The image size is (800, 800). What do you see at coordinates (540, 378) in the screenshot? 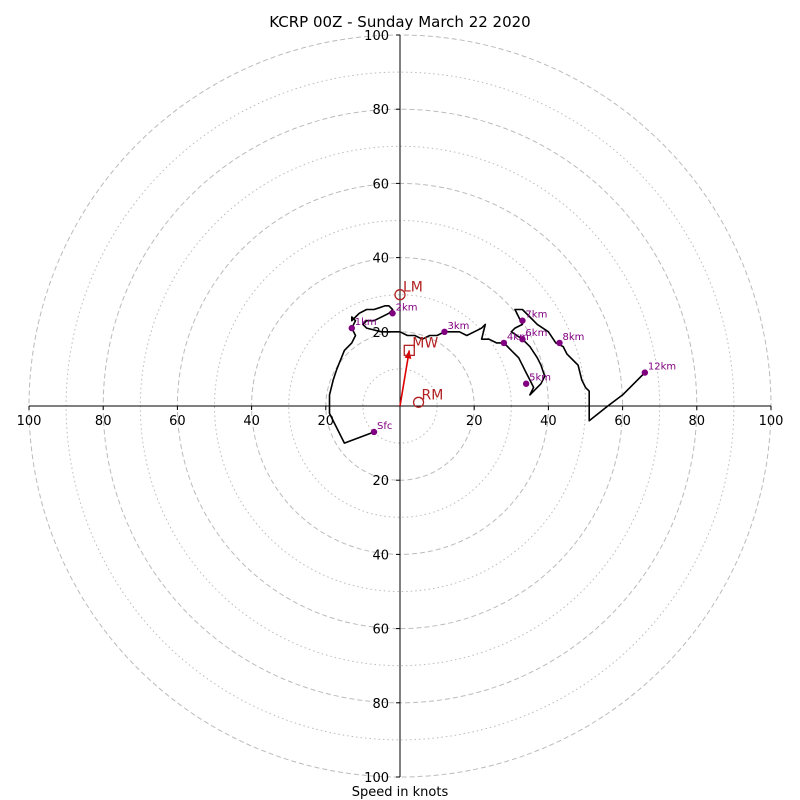
I see `point-5km-label: 5km` at bounding box center [540, 378].